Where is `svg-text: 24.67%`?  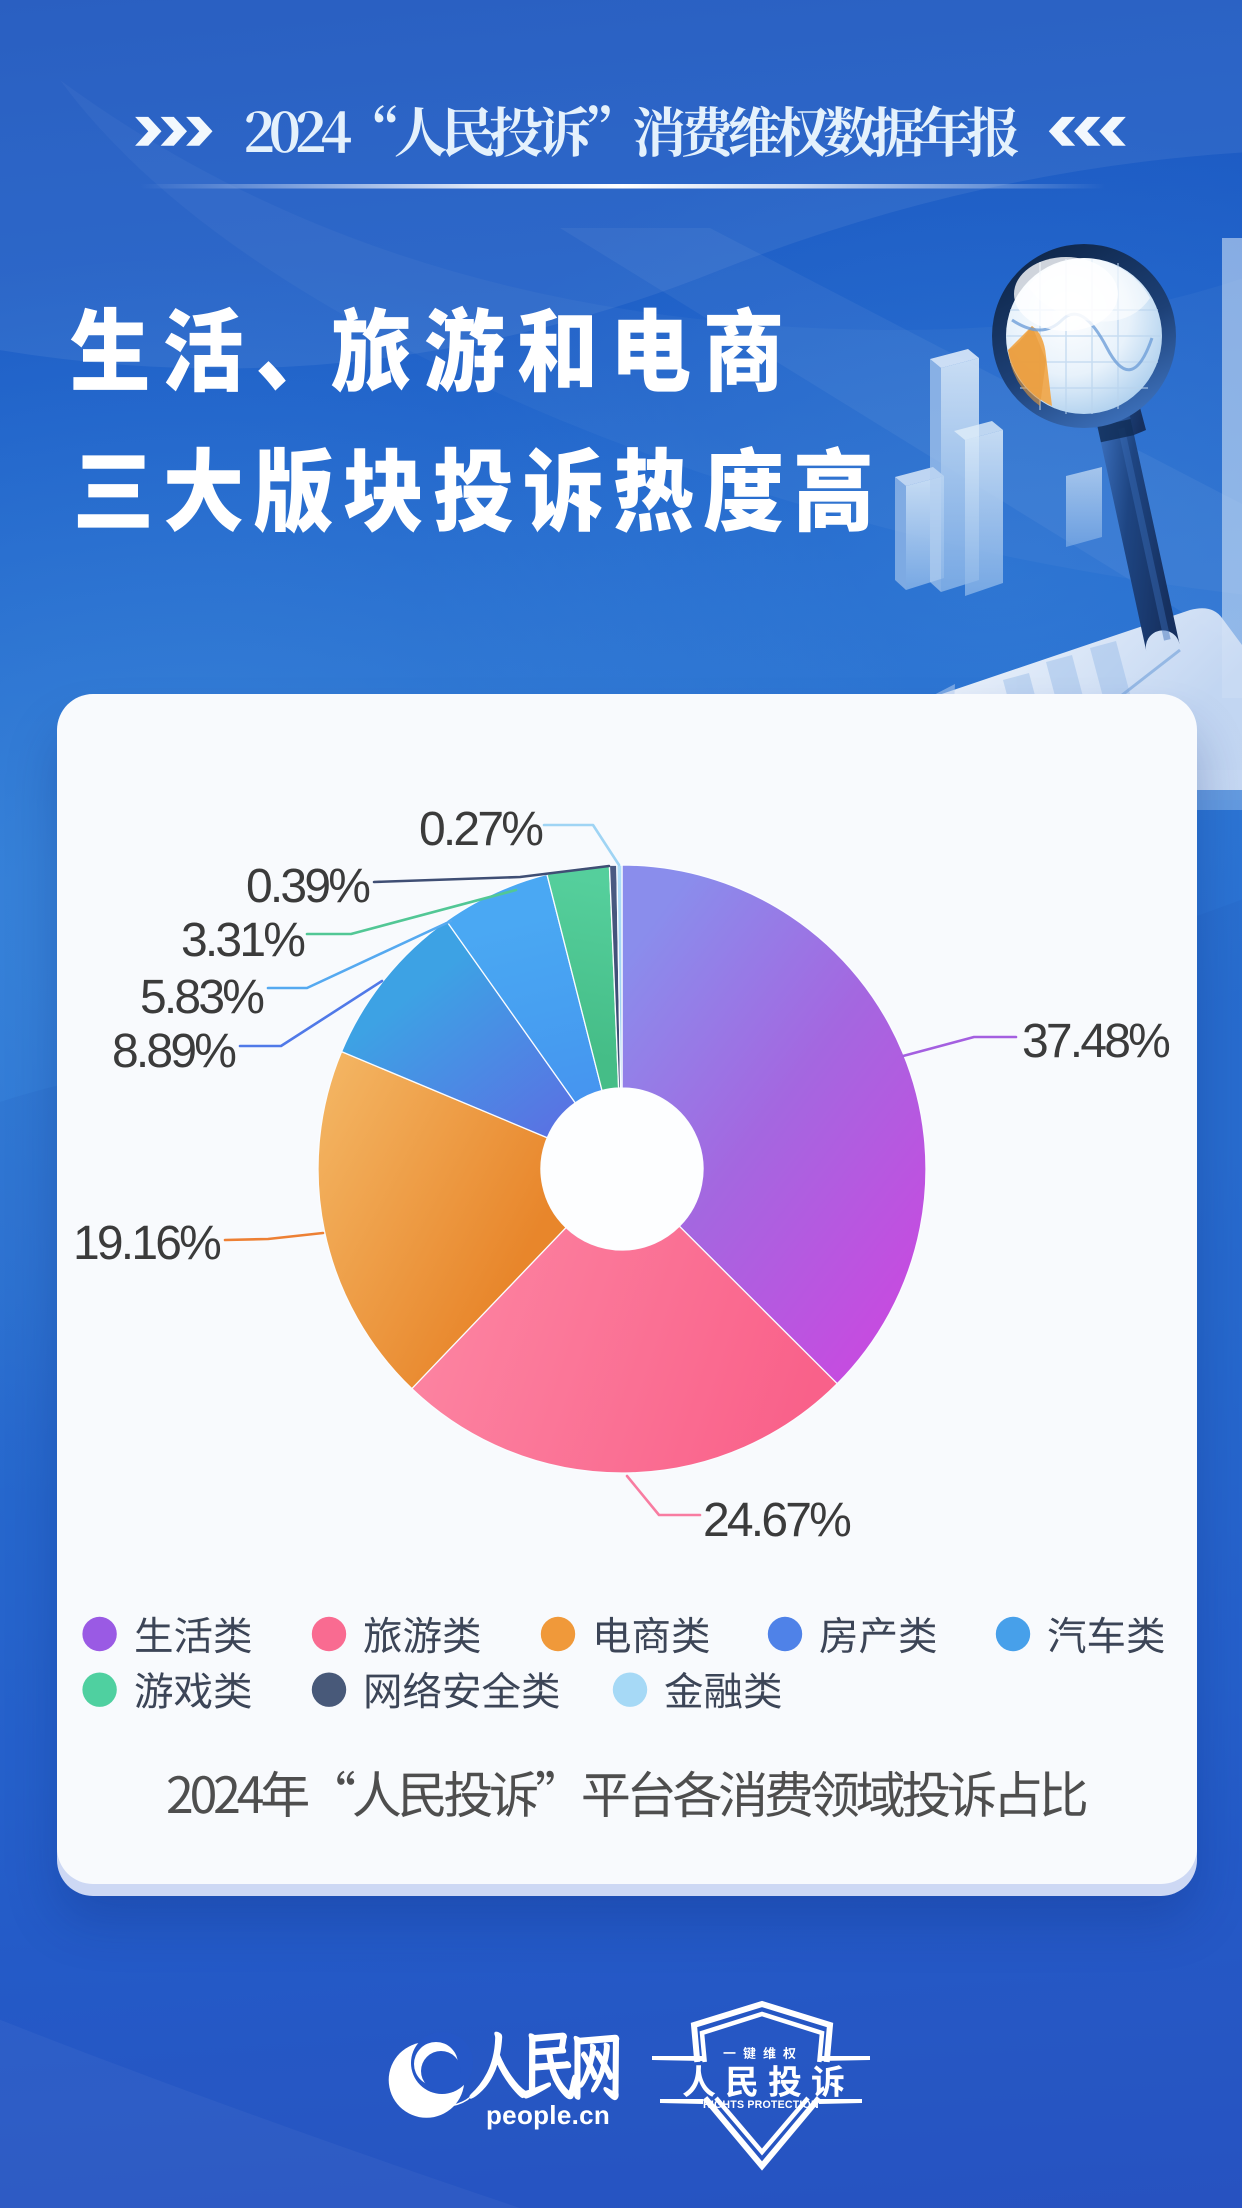 svg-text: 24.67% is located at coordinates (776, 1520).